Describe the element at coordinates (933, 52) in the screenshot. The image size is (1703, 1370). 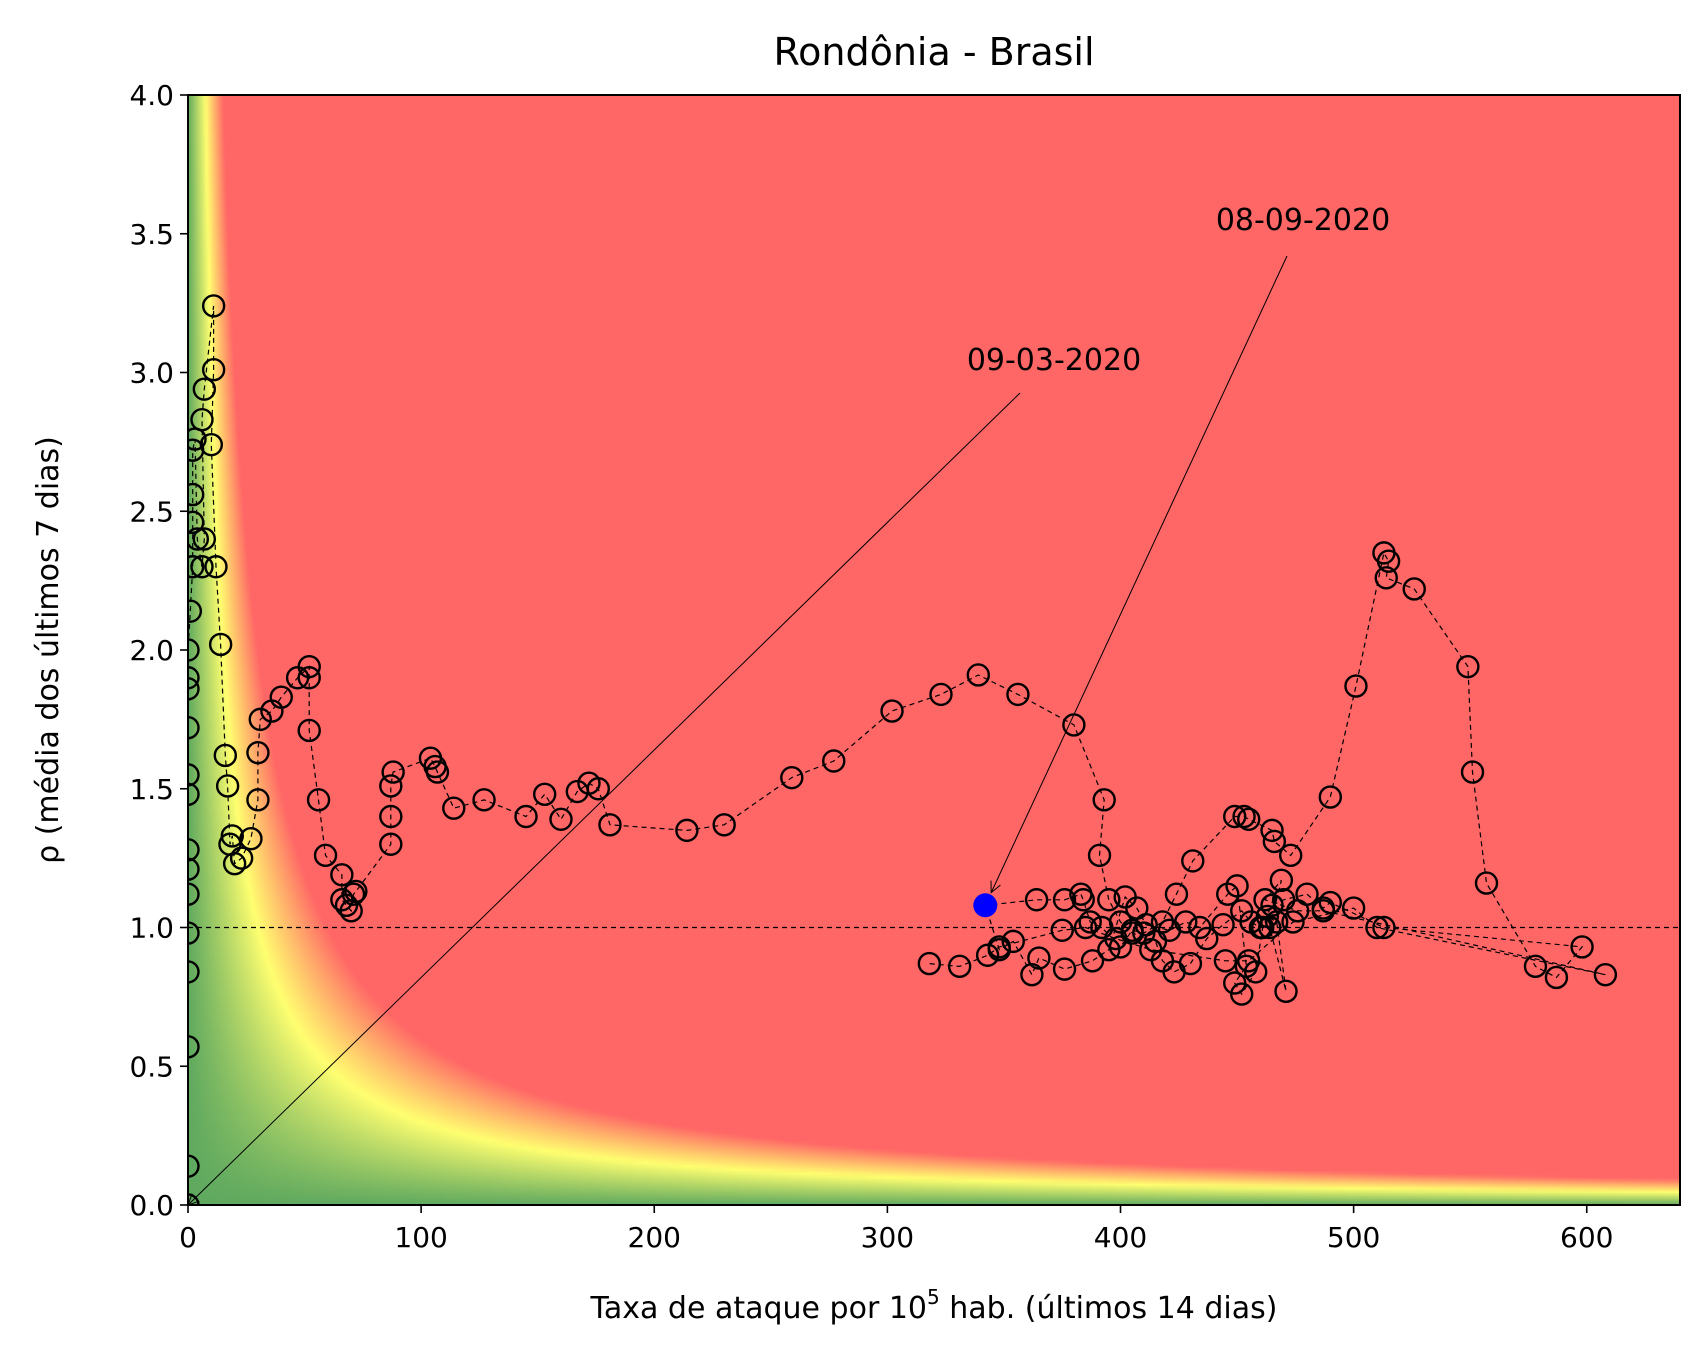
I see `chart-title: Rondônia - Brasil` at that location.